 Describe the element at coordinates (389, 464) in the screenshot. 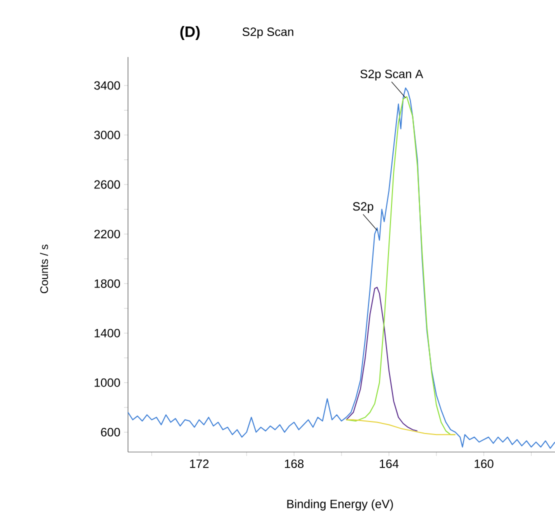

I see `x-tick-label: 164` at that location.